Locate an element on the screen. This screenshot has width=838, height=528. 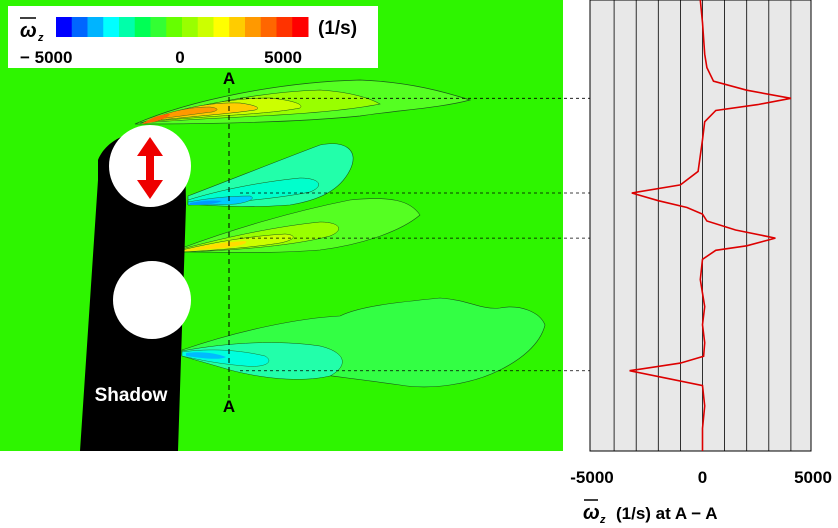
x-axis-subscript: z is located at coordinates (602, 520).